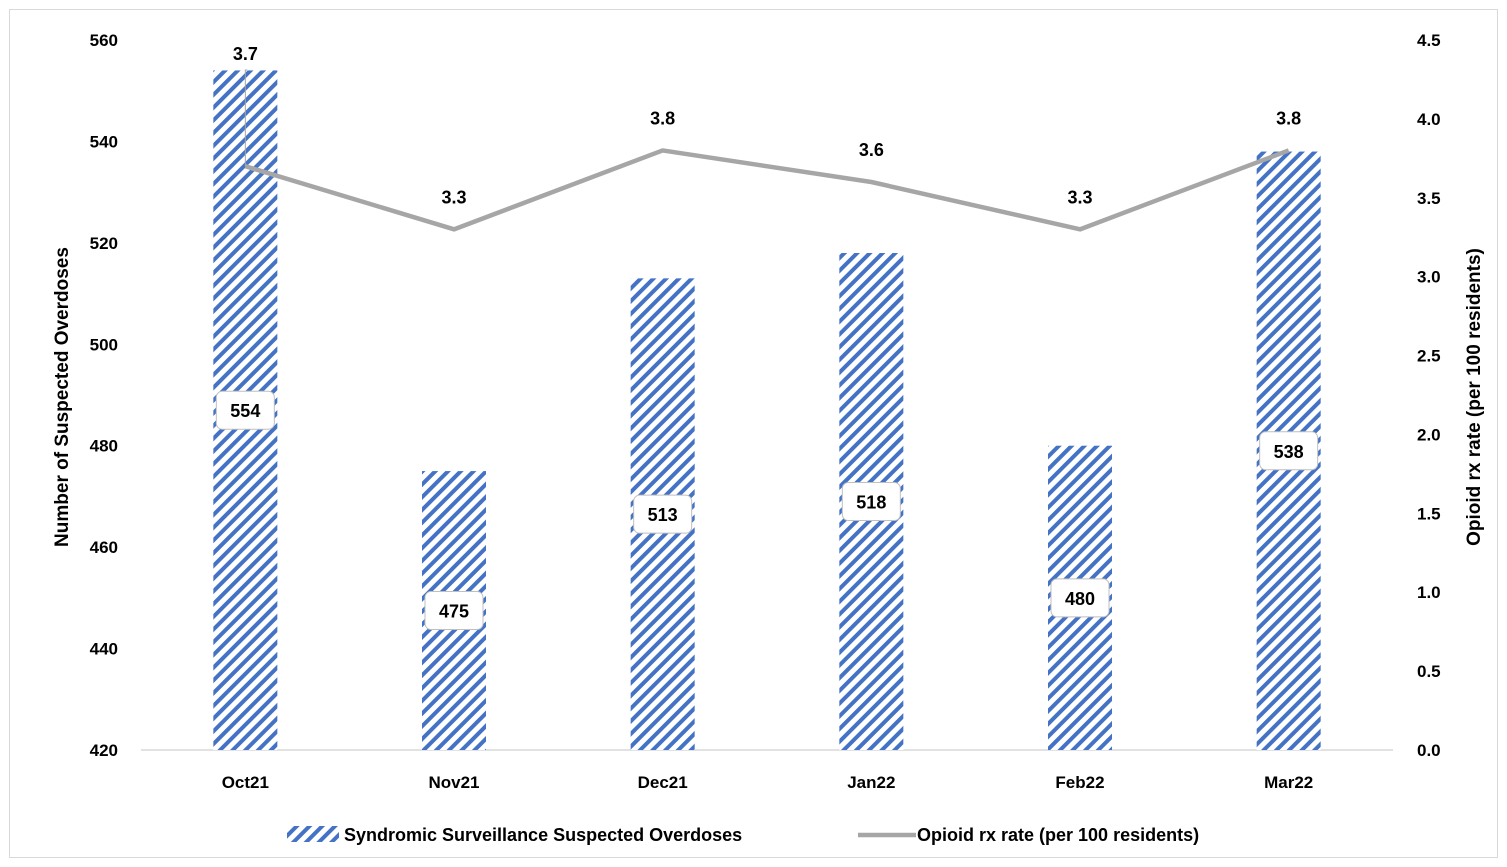  What do you see at coordinates (1288, 782) in the screenshot?
I see `x-tick-label: Mar22` at bounding box center [1288, 782].